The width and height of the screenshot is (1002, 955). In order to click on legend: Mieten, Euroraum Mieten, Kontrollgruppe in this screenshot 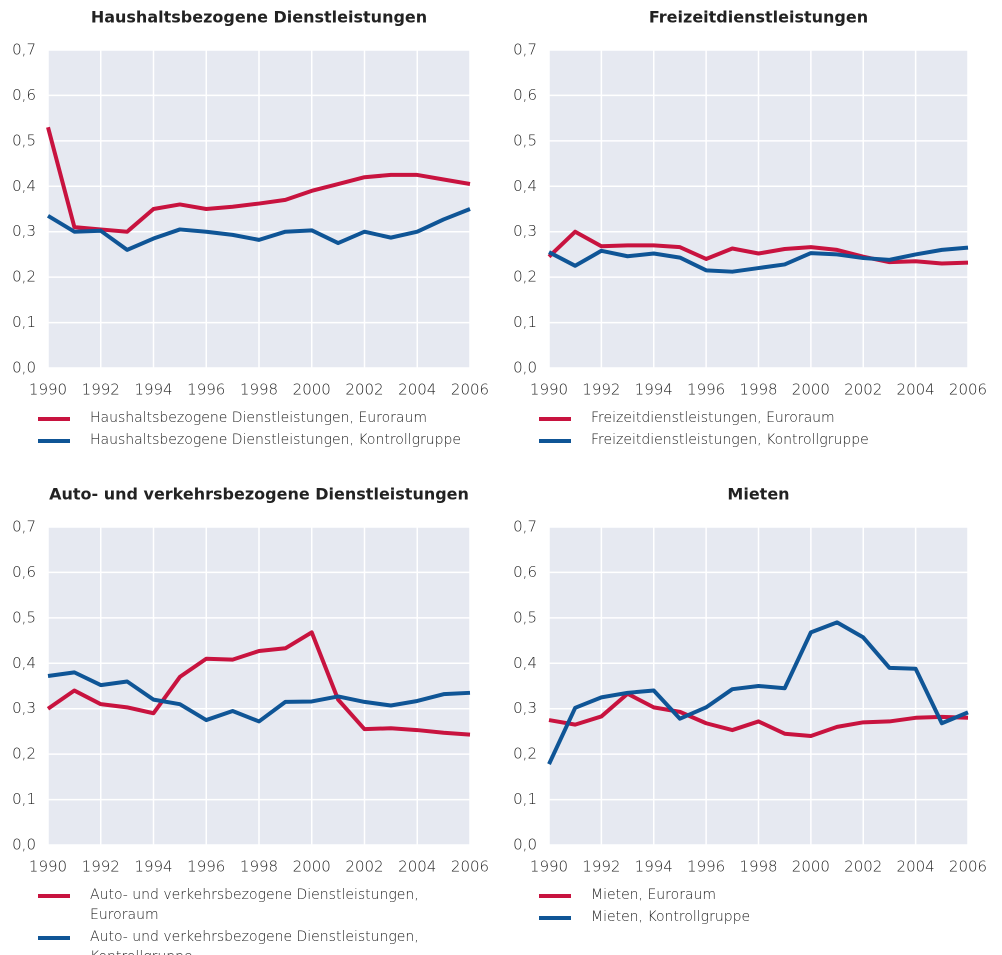, I will do `click(759, 907)`.